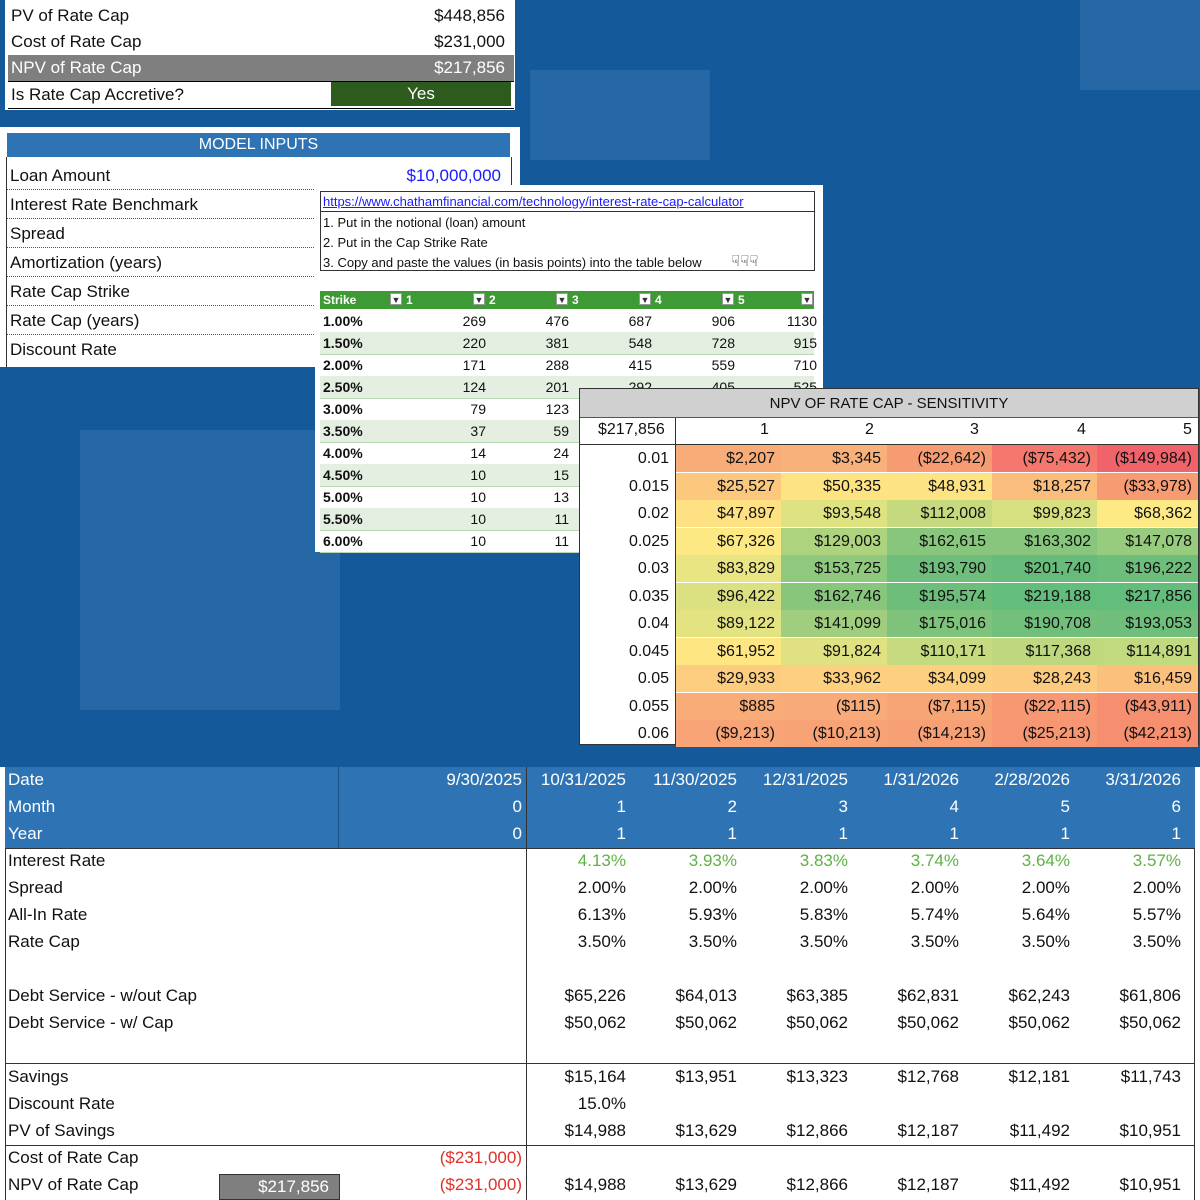 The height and width of the screenshot is (1200, 1200). I want to click on sensitivity-cell: $83,829, so click(728, 568).